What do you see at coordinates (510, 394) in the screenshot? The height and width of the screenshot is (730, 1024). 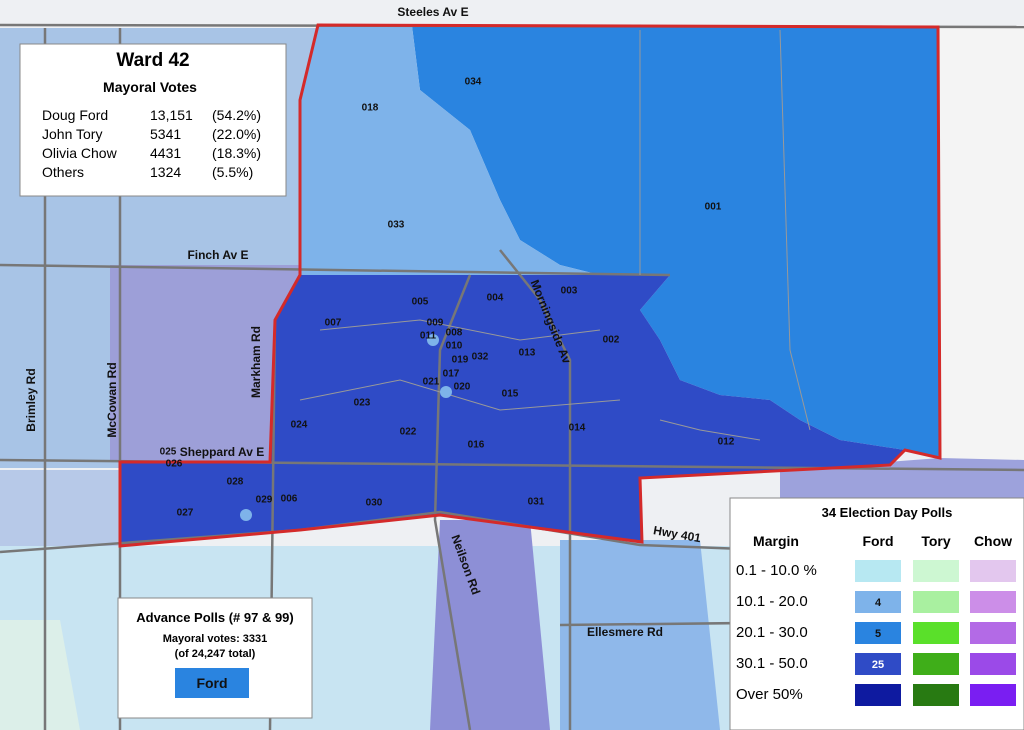 I see `poll-label: 015` at bounding box center [510, 394].